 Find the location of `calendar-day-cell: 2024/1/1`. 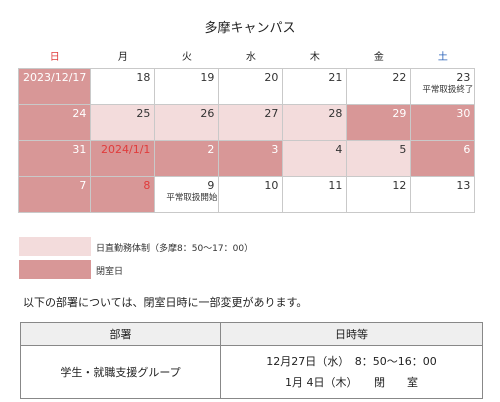

calendar-day-cell: 2024/1/1 is located at coordinates (123, 158).